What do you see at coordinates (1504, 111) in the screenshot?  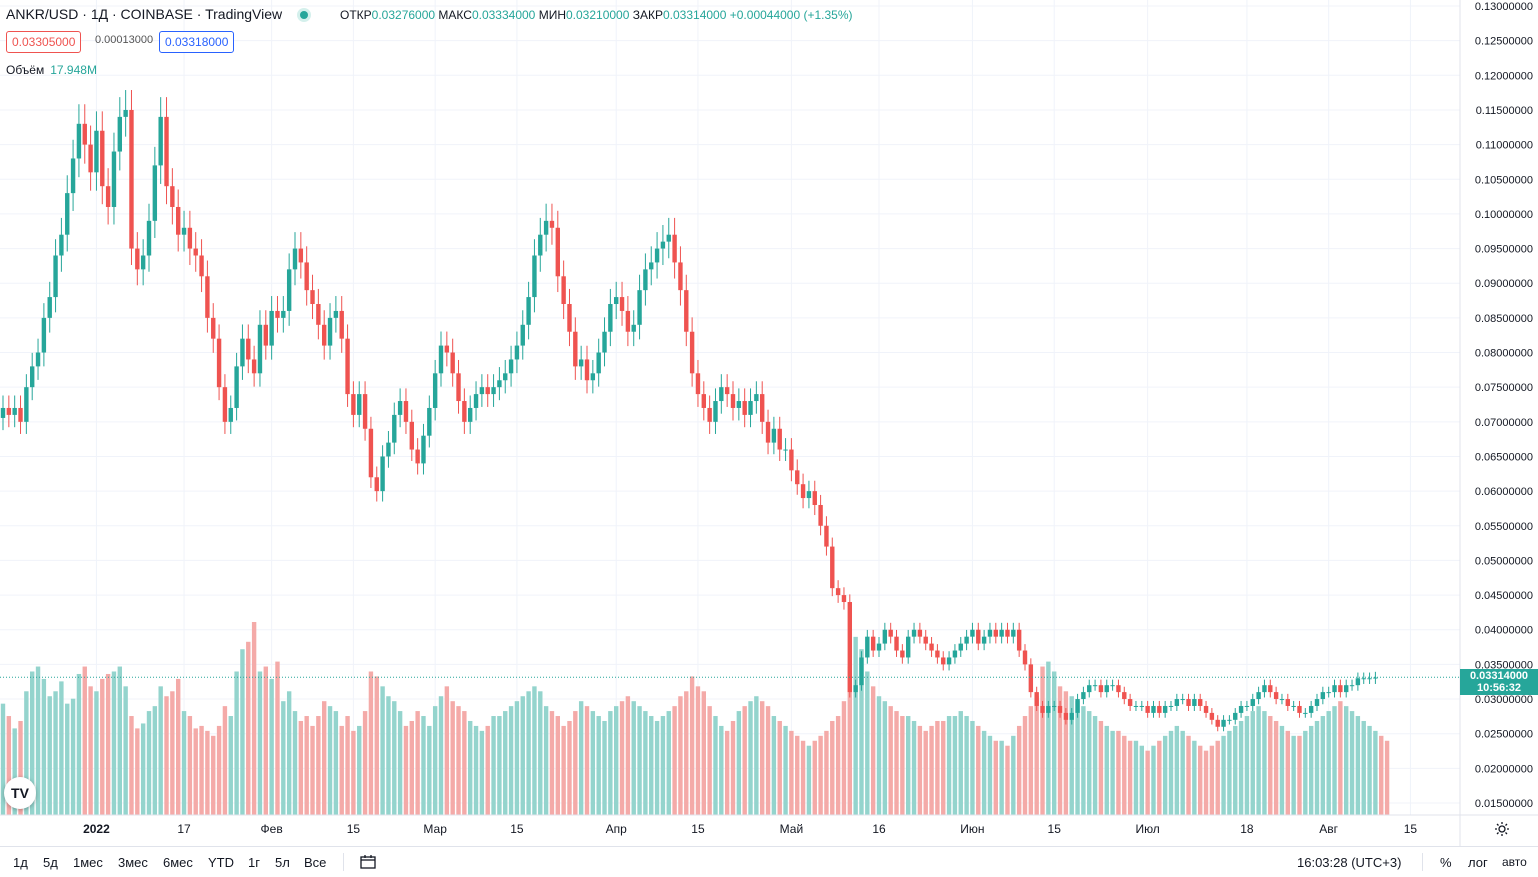 I see `price-tick-label: 0.11500000` at bounding box center [1504, 111].